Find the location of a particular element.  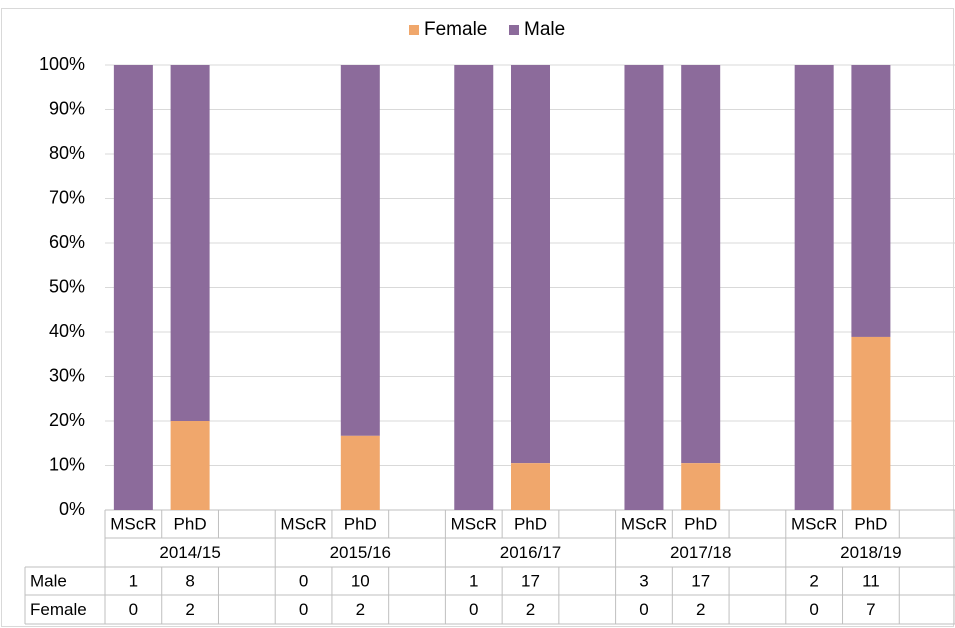

x-group-label: 2018/19 is located at coordinates (870, 552).